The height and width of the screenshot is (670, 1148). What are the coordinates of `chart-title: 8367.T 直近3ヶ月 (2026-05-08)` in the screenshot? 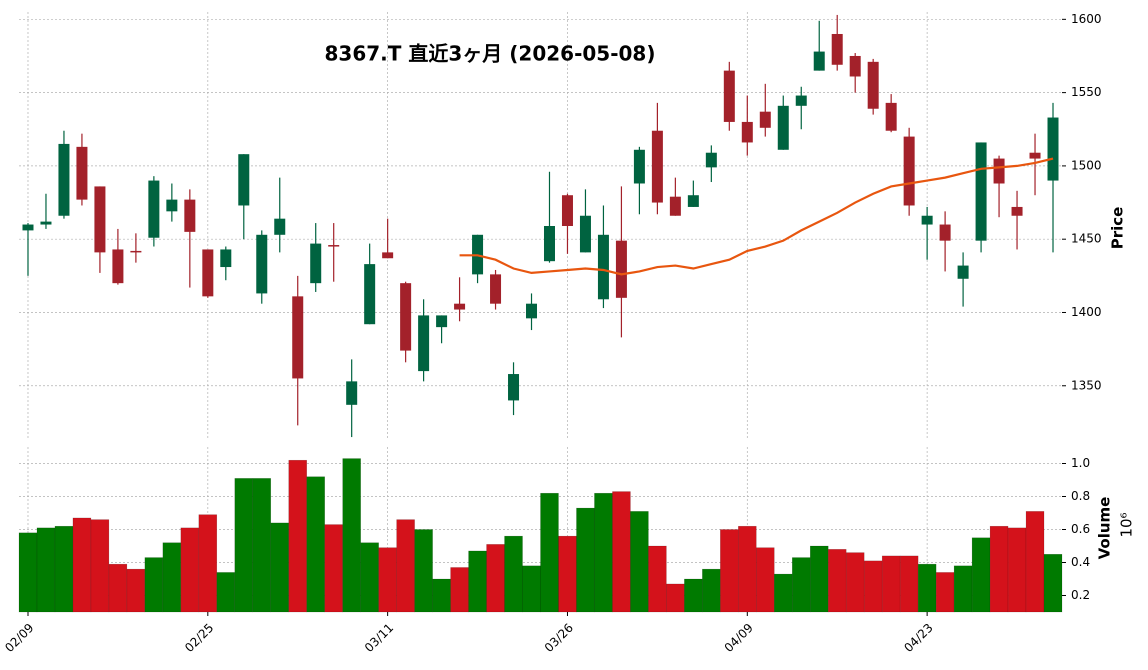 It's located at (490, 54).